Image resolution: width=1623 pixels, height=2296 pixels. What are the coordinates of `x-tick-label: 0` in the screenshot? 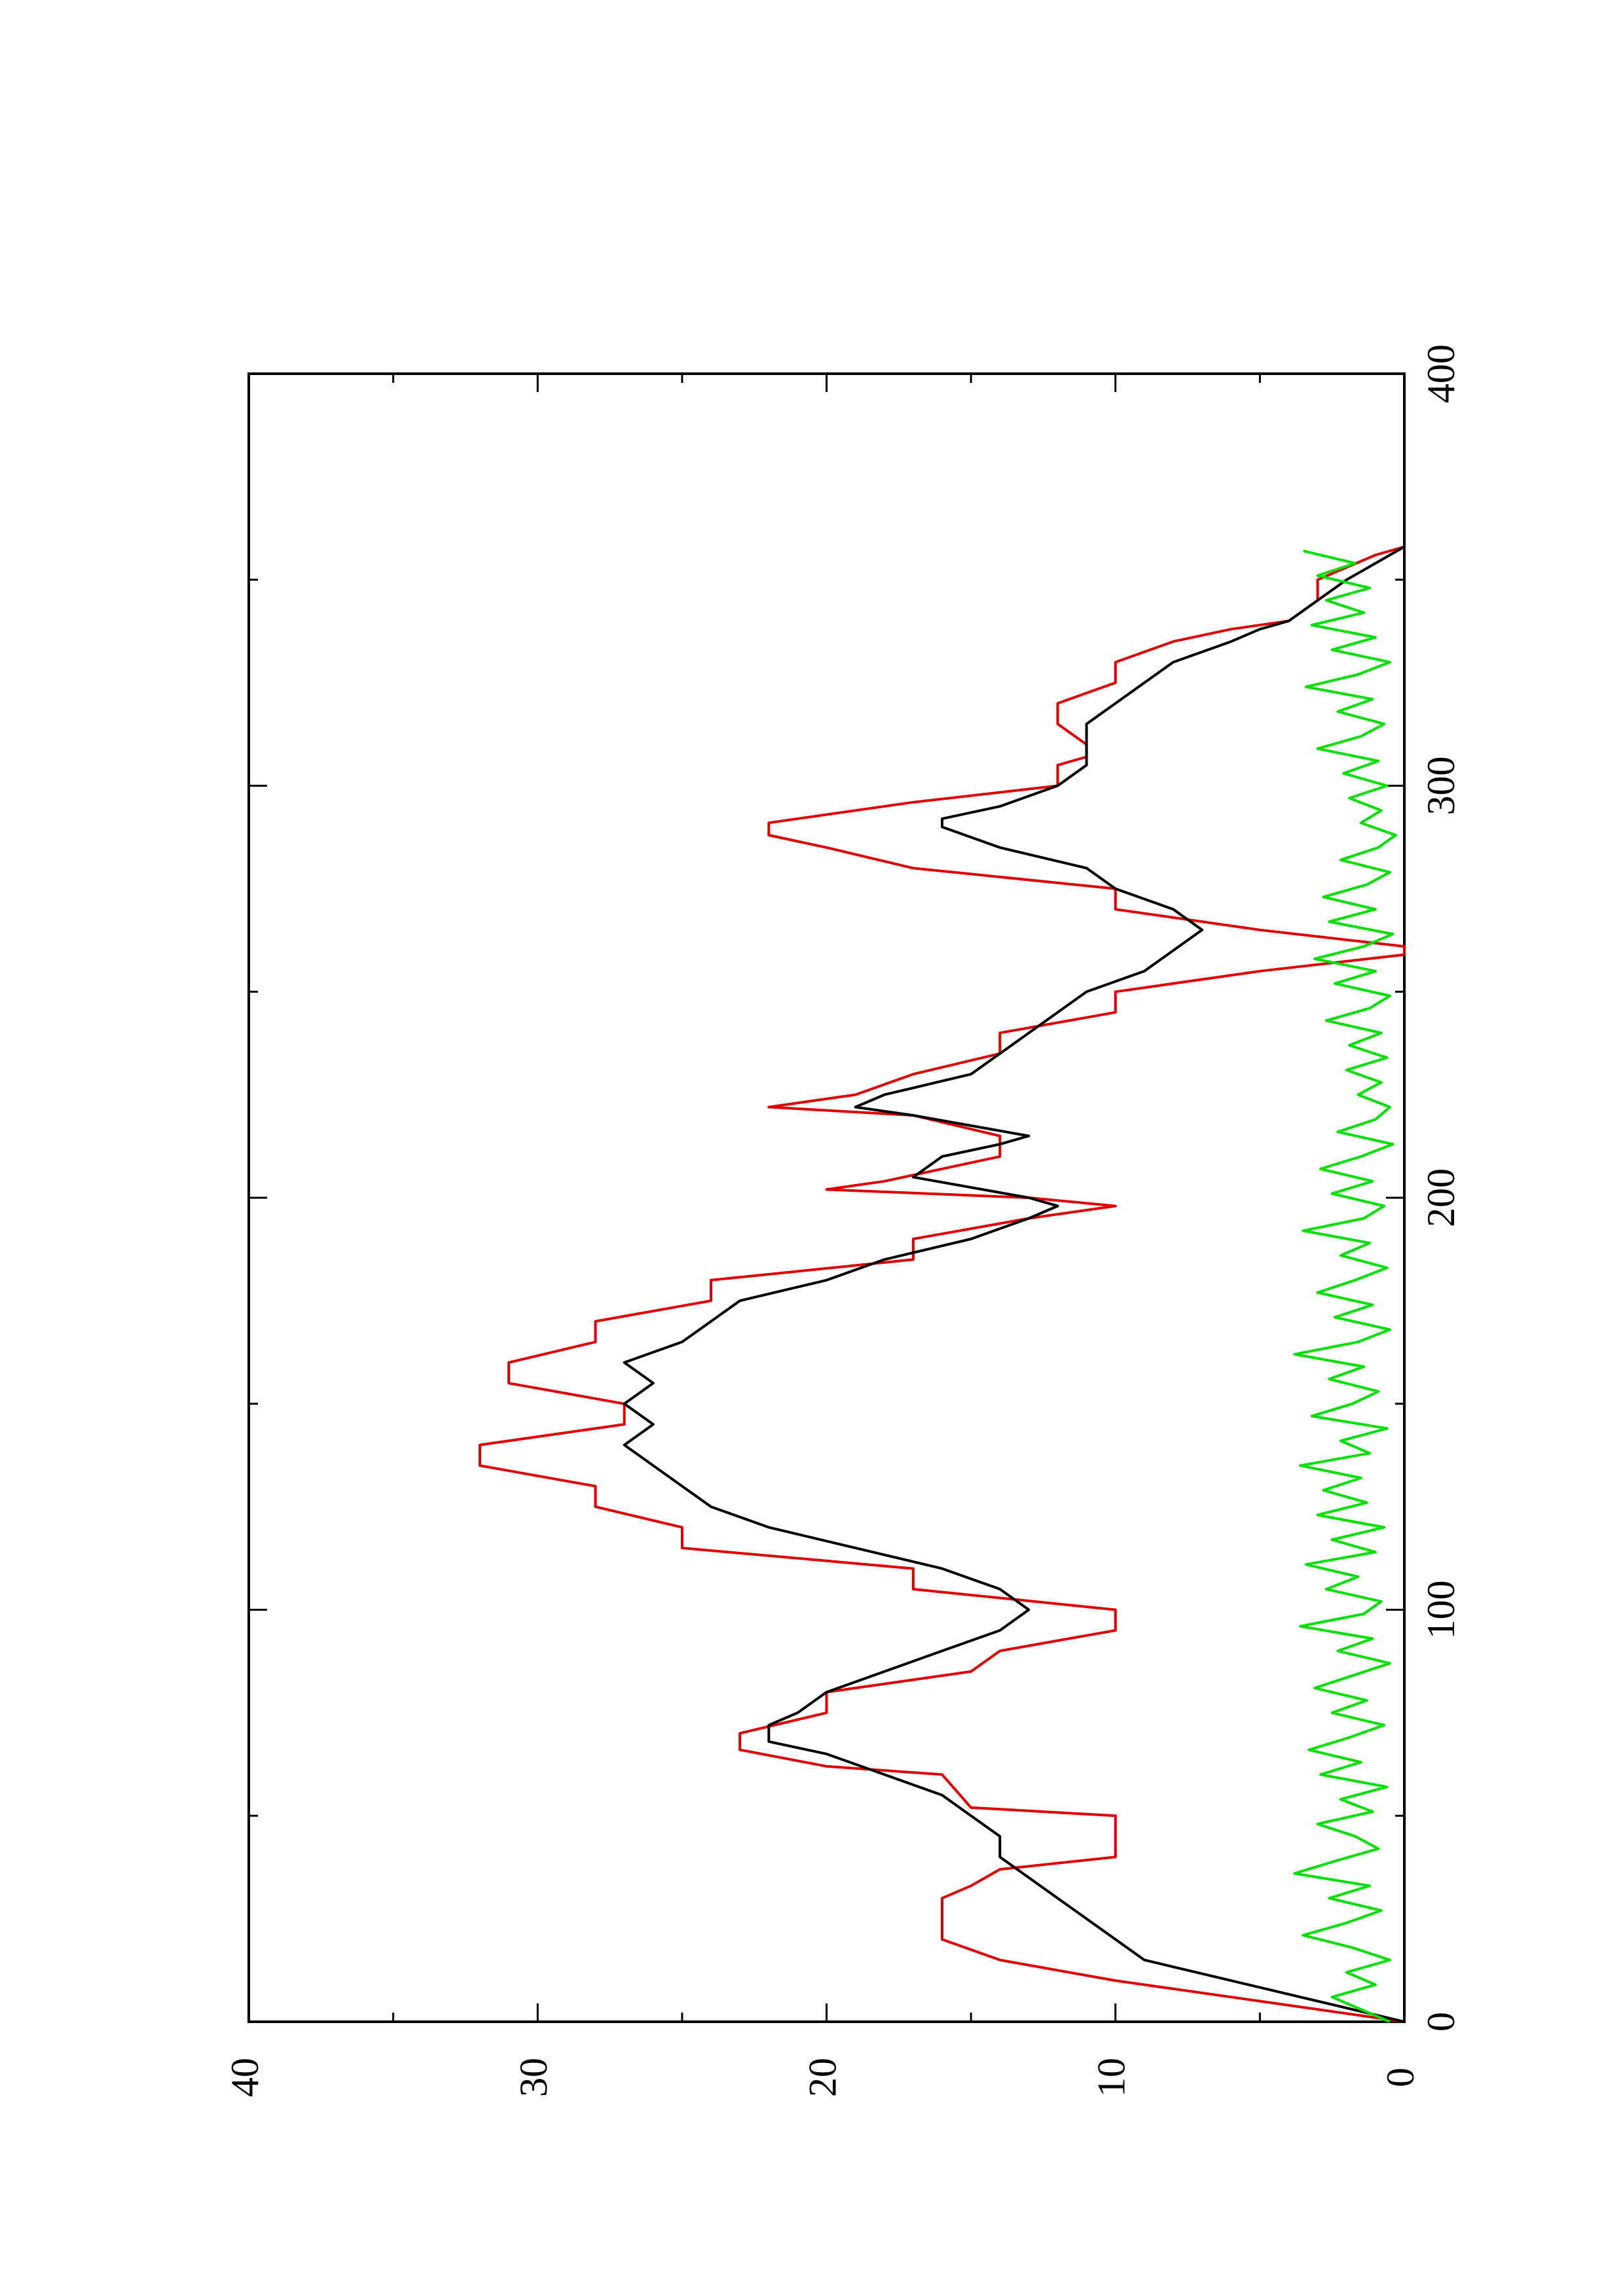 It's located at (1441, 2022).